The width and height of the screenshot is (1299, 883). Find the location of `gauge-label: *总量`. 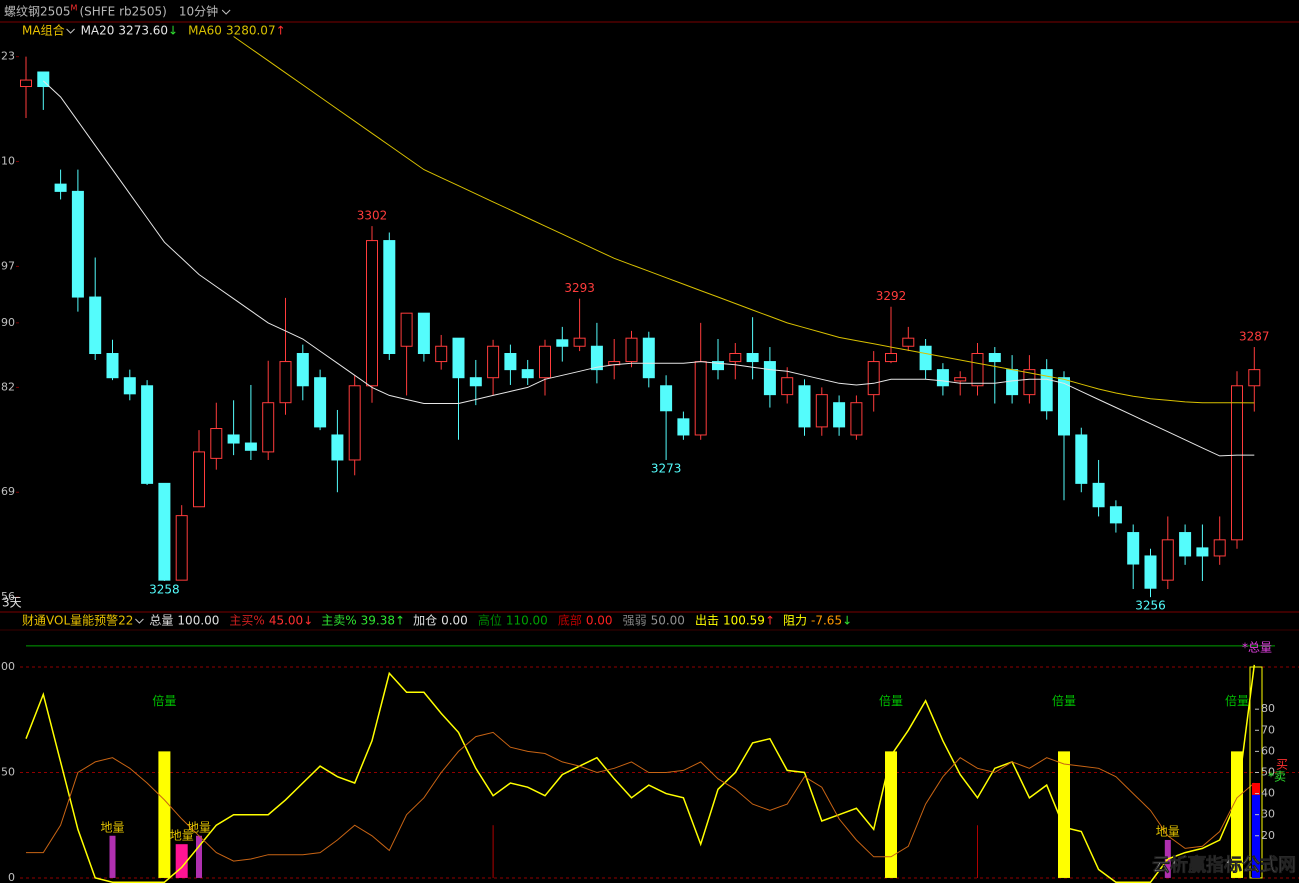

gauge-label: *总量 is located at coordinates (1257, 648).